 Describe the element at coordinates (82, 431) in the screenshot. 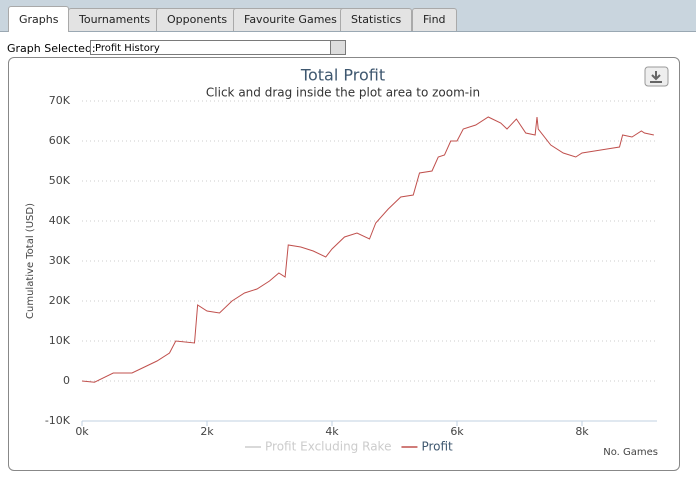

I see `x-tick-label: 0k` at that location.